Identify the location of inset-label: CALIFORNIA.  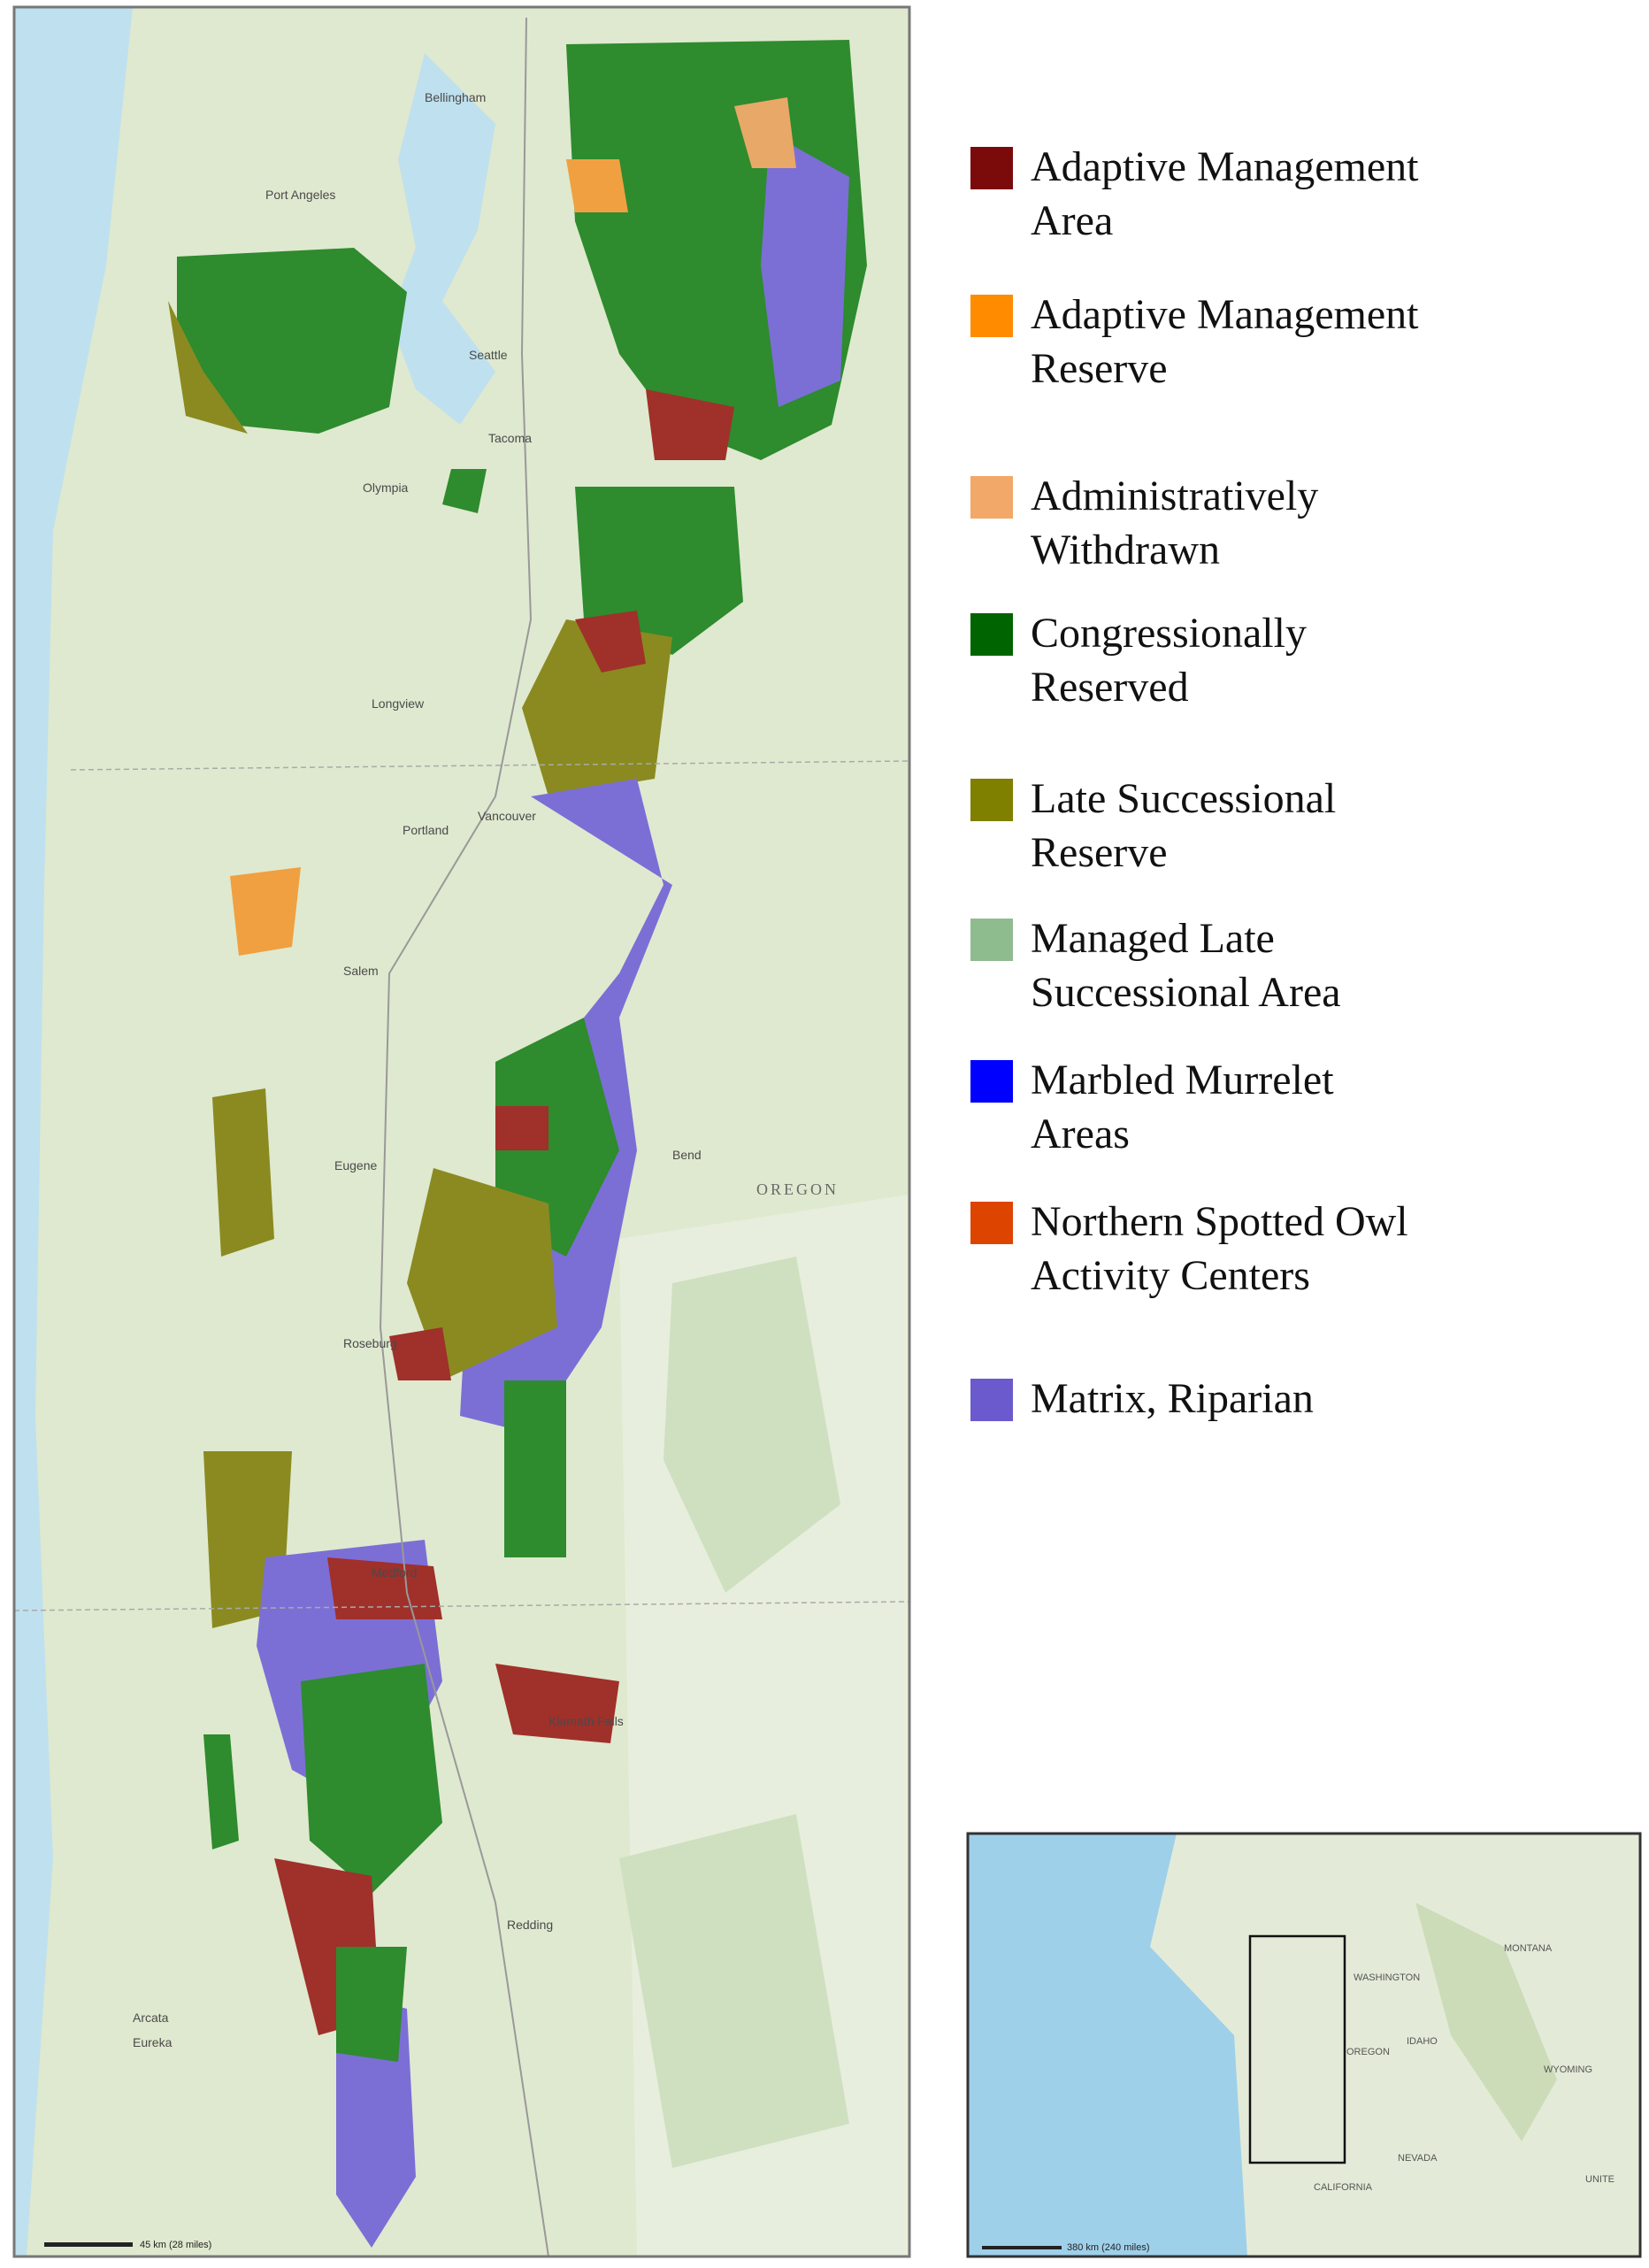
(1343, 2187).